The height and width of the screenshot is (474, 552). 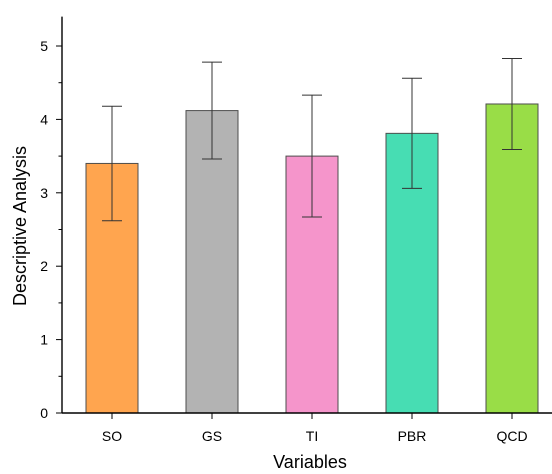 What do you see at coordinates (511, 436) in the screenshot?
I see `x-tick-label-qcd: QCD` at bounding box center [511, 436].